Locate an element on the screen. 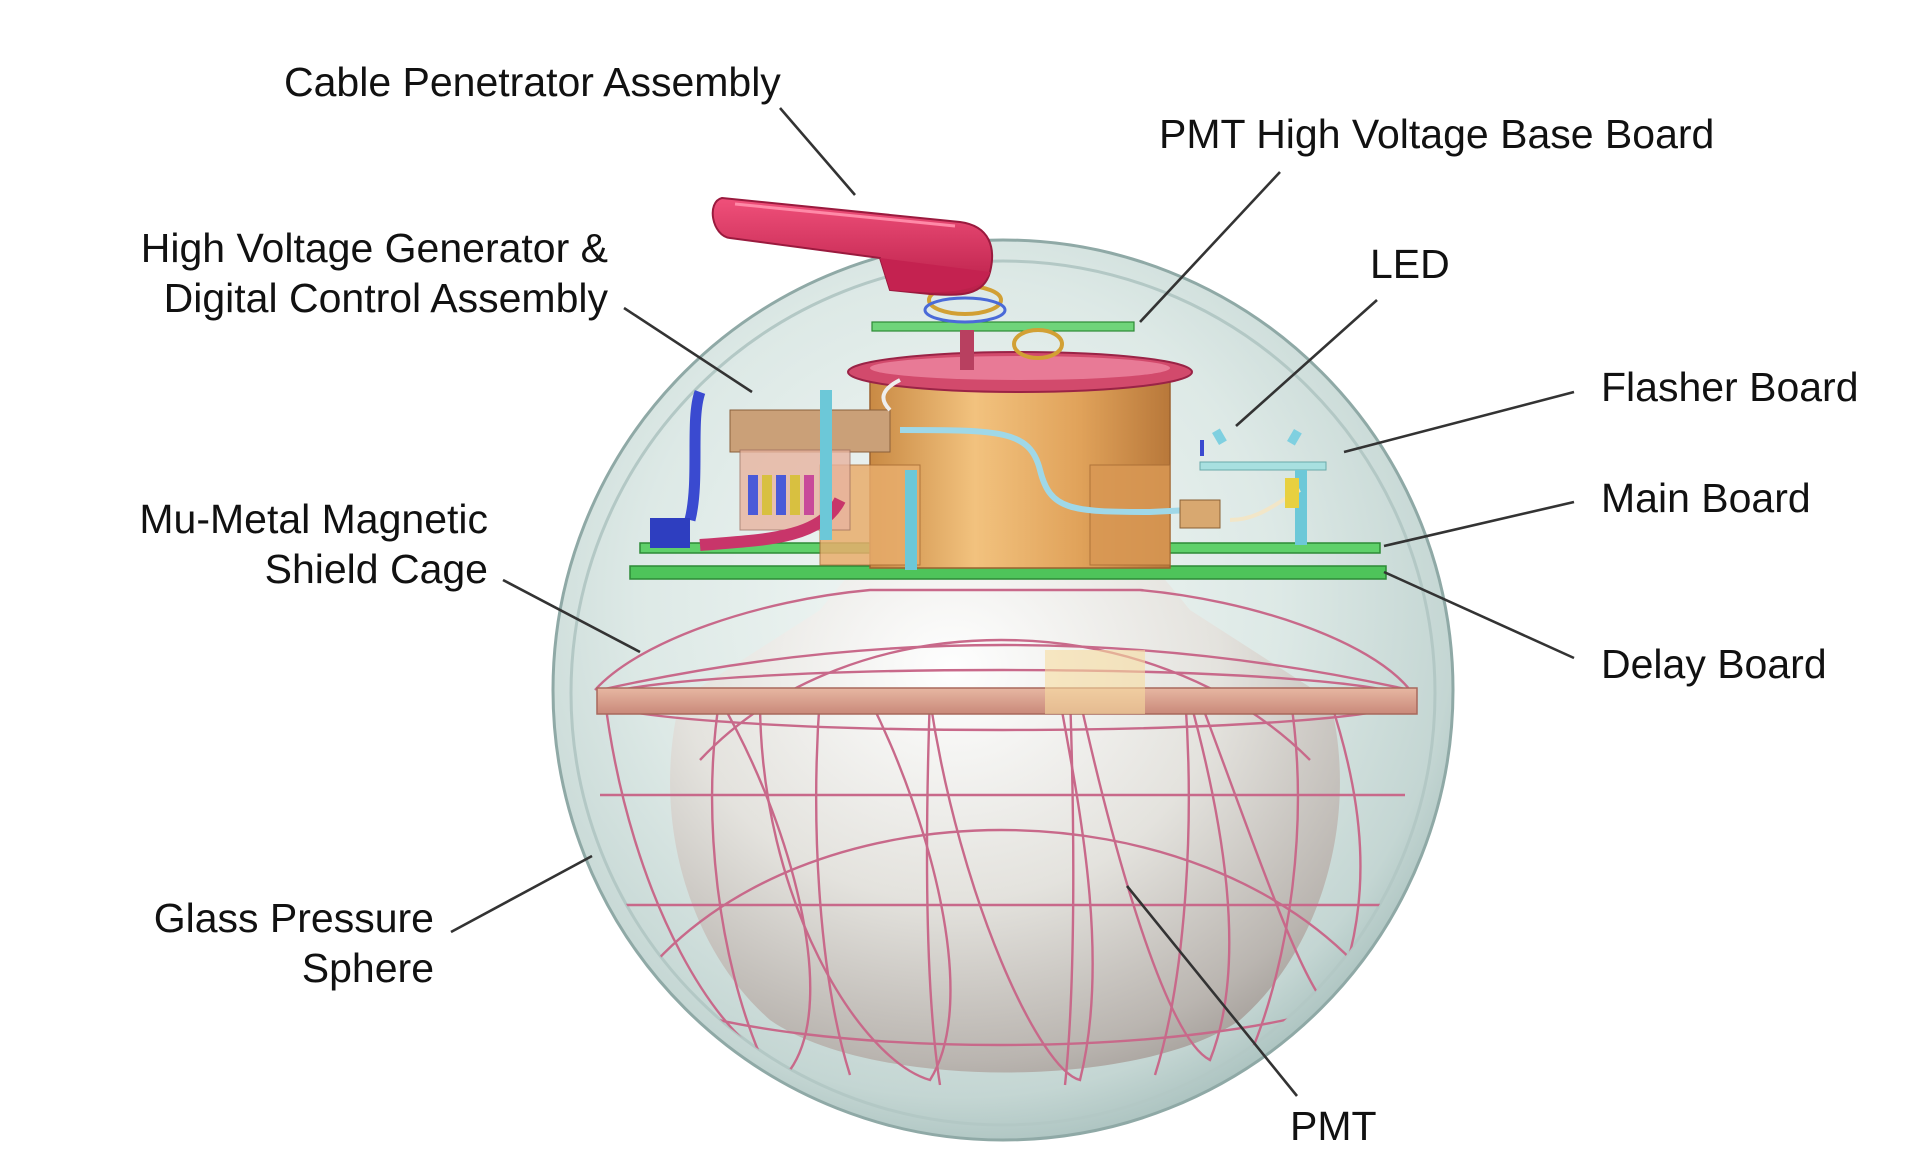 The width and height of the screenshot is (1912, 1156). hv-generator-assembly is located at coordinates (783, 474).